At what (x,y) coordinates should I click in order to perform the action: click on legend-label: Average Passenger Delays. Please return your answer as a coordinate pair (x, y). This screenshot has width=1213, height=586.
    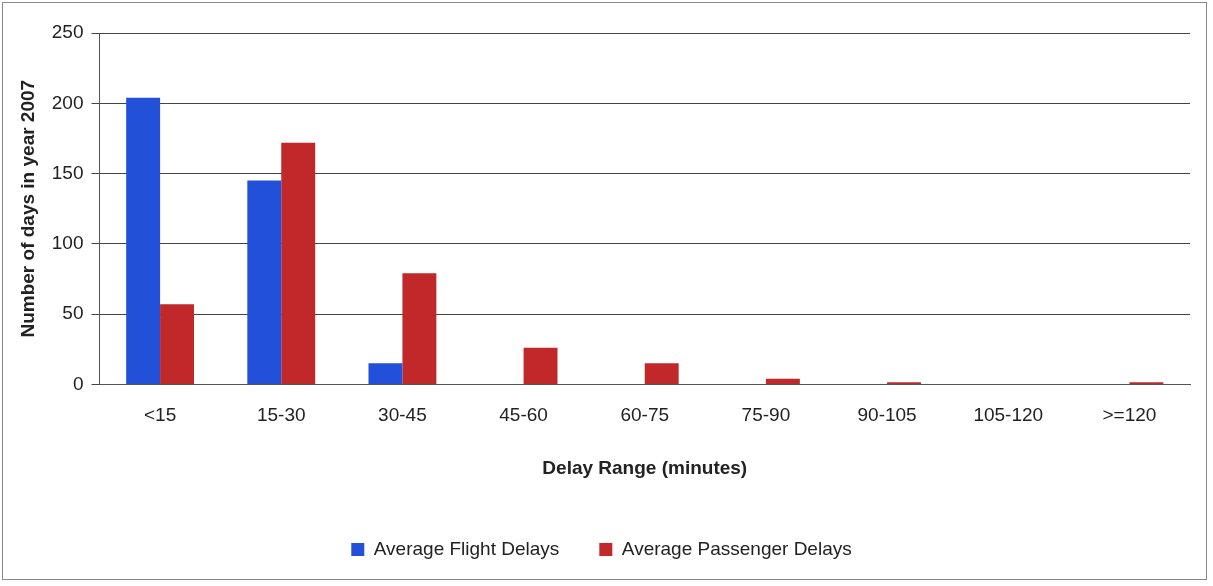
    Looking at the image, I should click on (736, 548).